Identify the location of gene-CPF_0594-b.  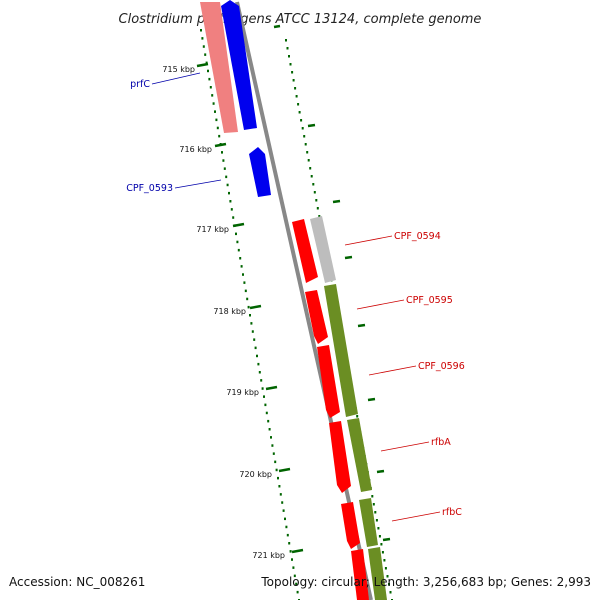
(323, 249).